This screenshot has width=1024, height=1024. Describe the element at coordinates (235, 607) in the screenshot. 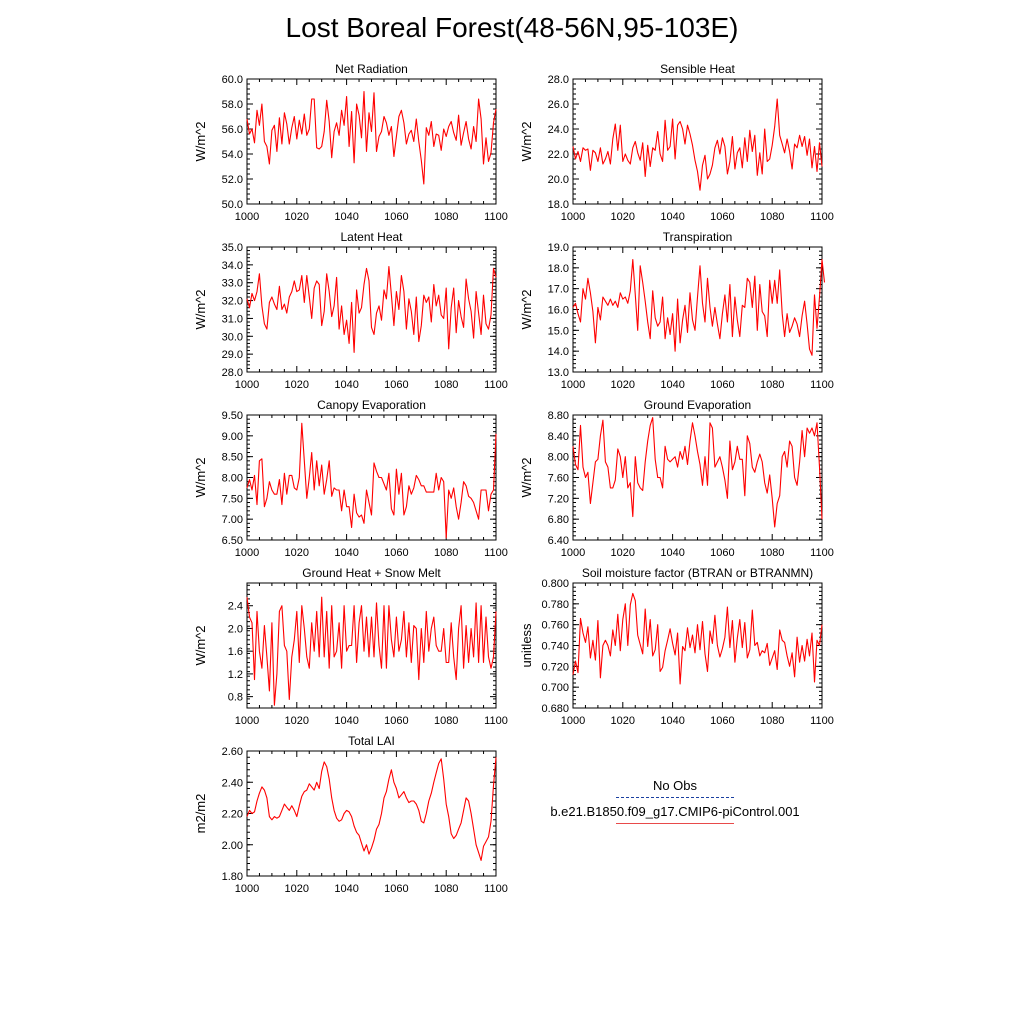

I see `y-tick-label: 2.4` at that location.